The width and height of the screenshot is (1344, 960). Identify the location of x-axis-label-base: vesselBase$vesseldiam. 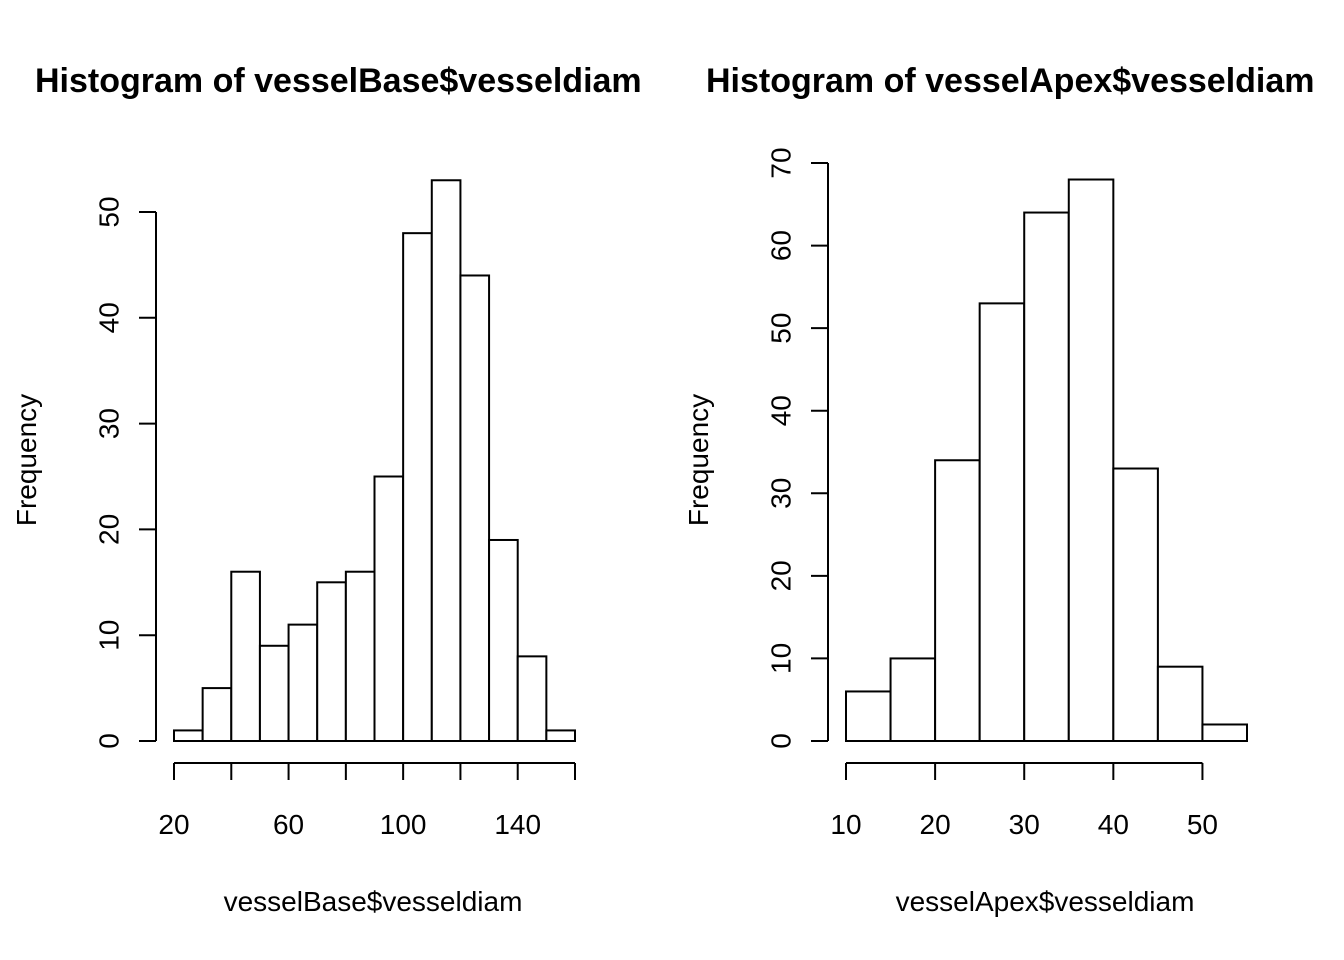
(373, 901).